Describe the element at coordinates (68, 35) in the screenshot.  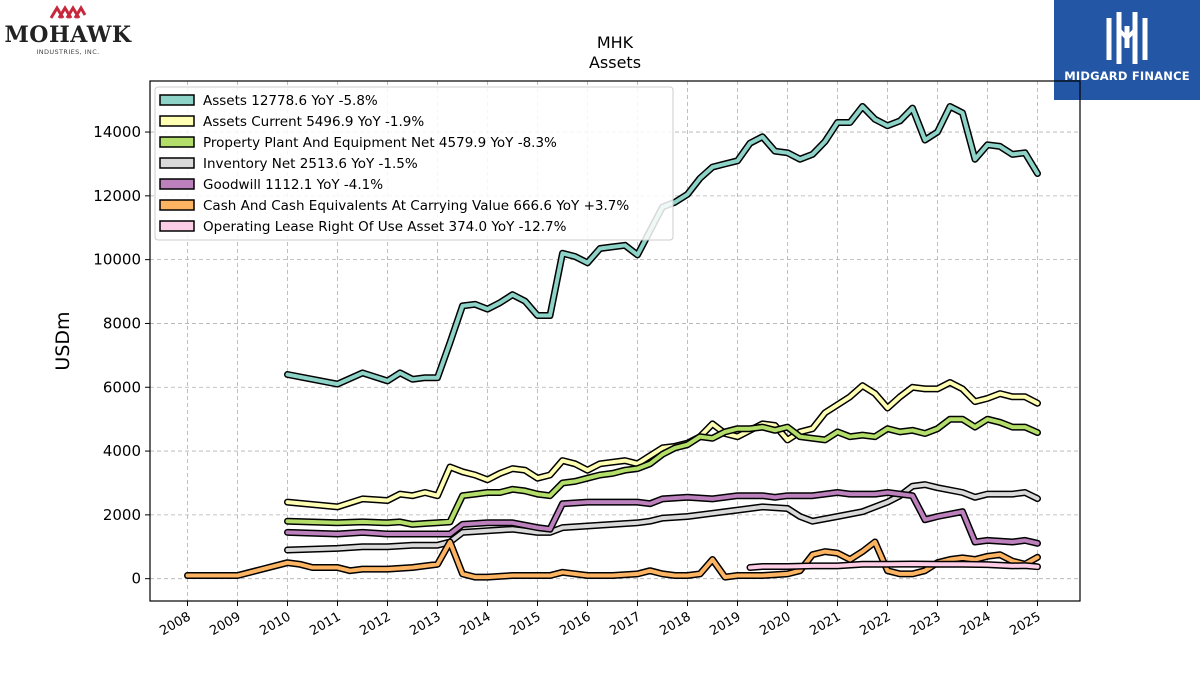
I see `mohawk-logo-text: MOHAWK` at that location.